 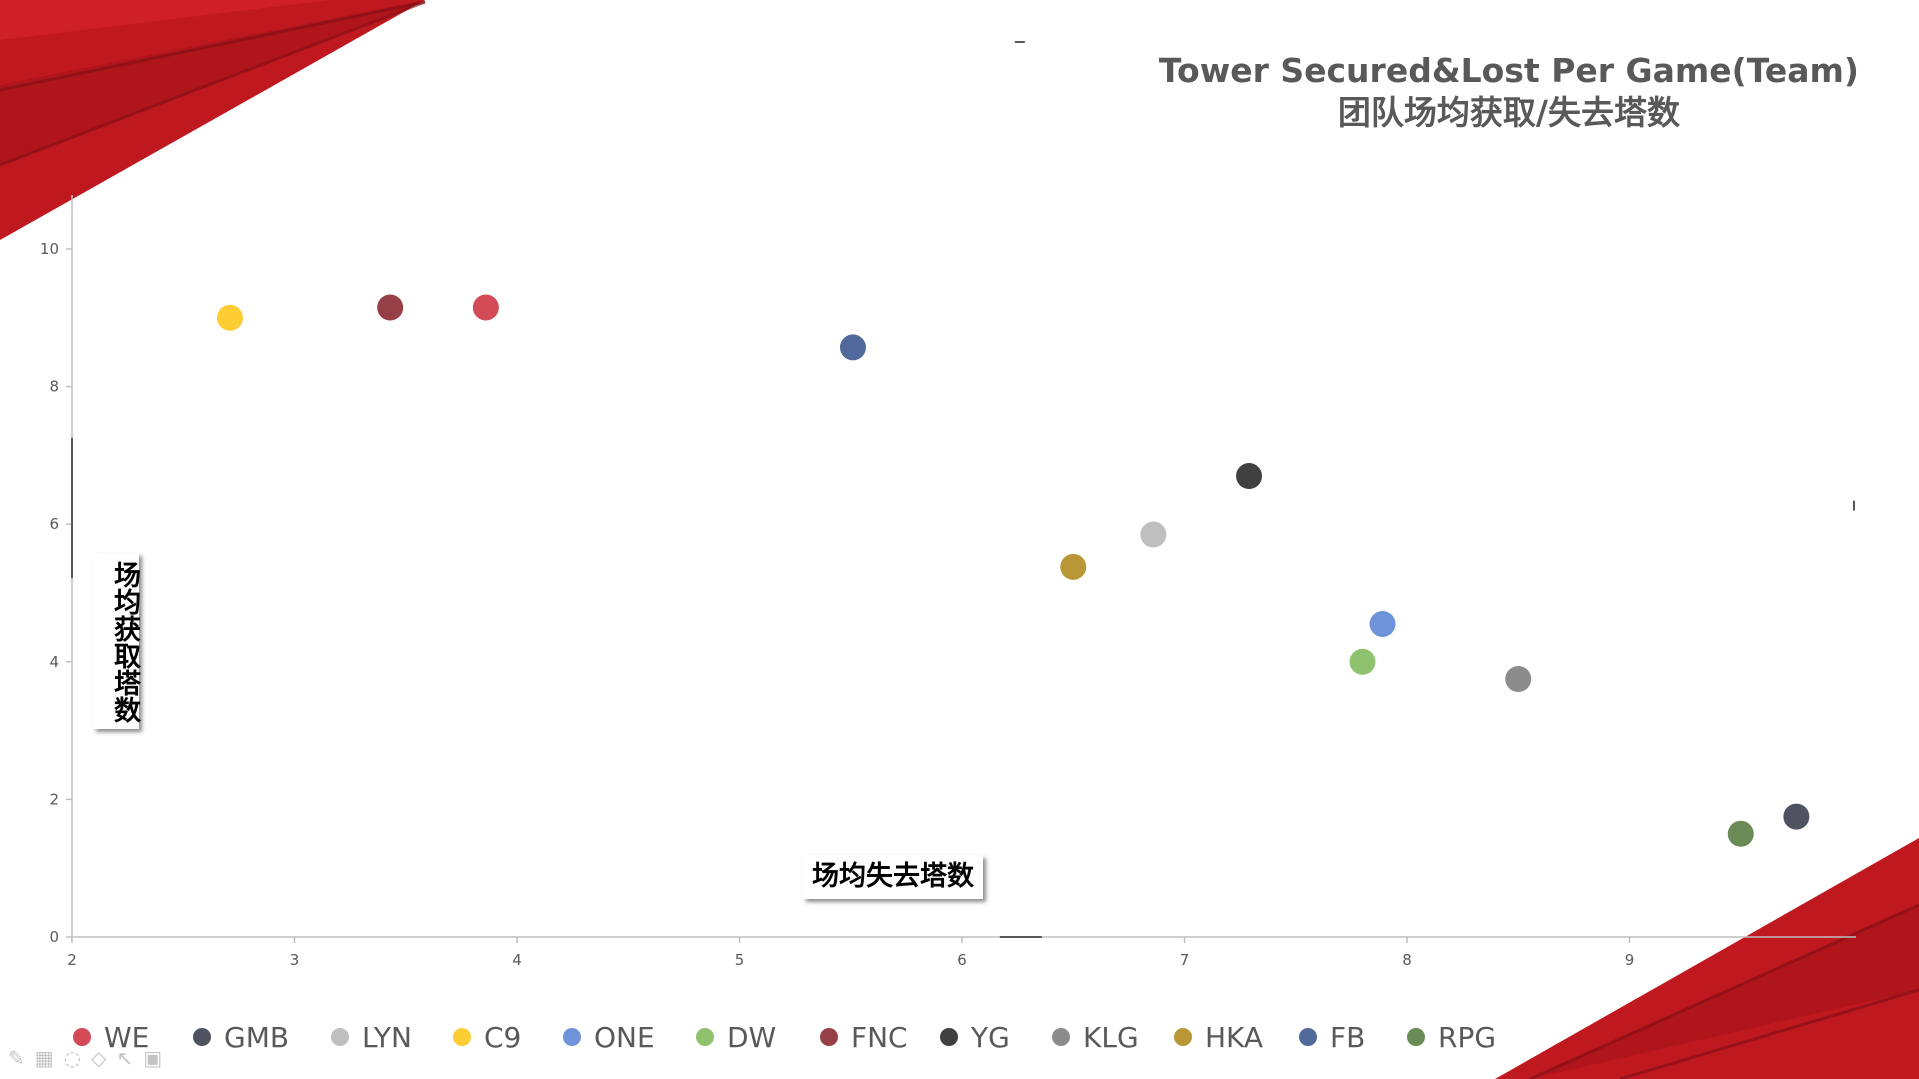 I want to click on data-point-gmb, so click(x=1796, y=816).